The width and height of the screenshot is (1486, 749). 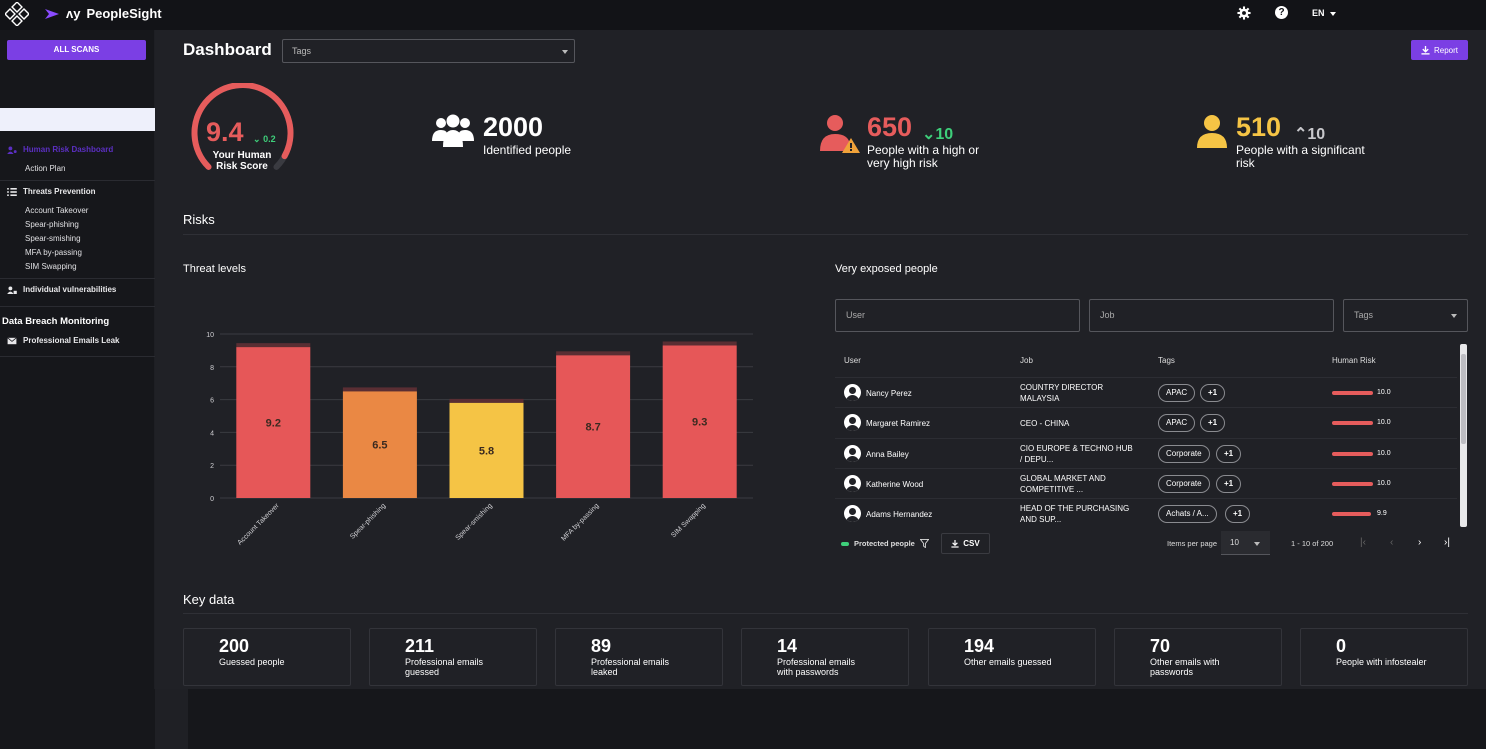 I want to click on column-header-tags: Tags, so click(x=1166, y=360).